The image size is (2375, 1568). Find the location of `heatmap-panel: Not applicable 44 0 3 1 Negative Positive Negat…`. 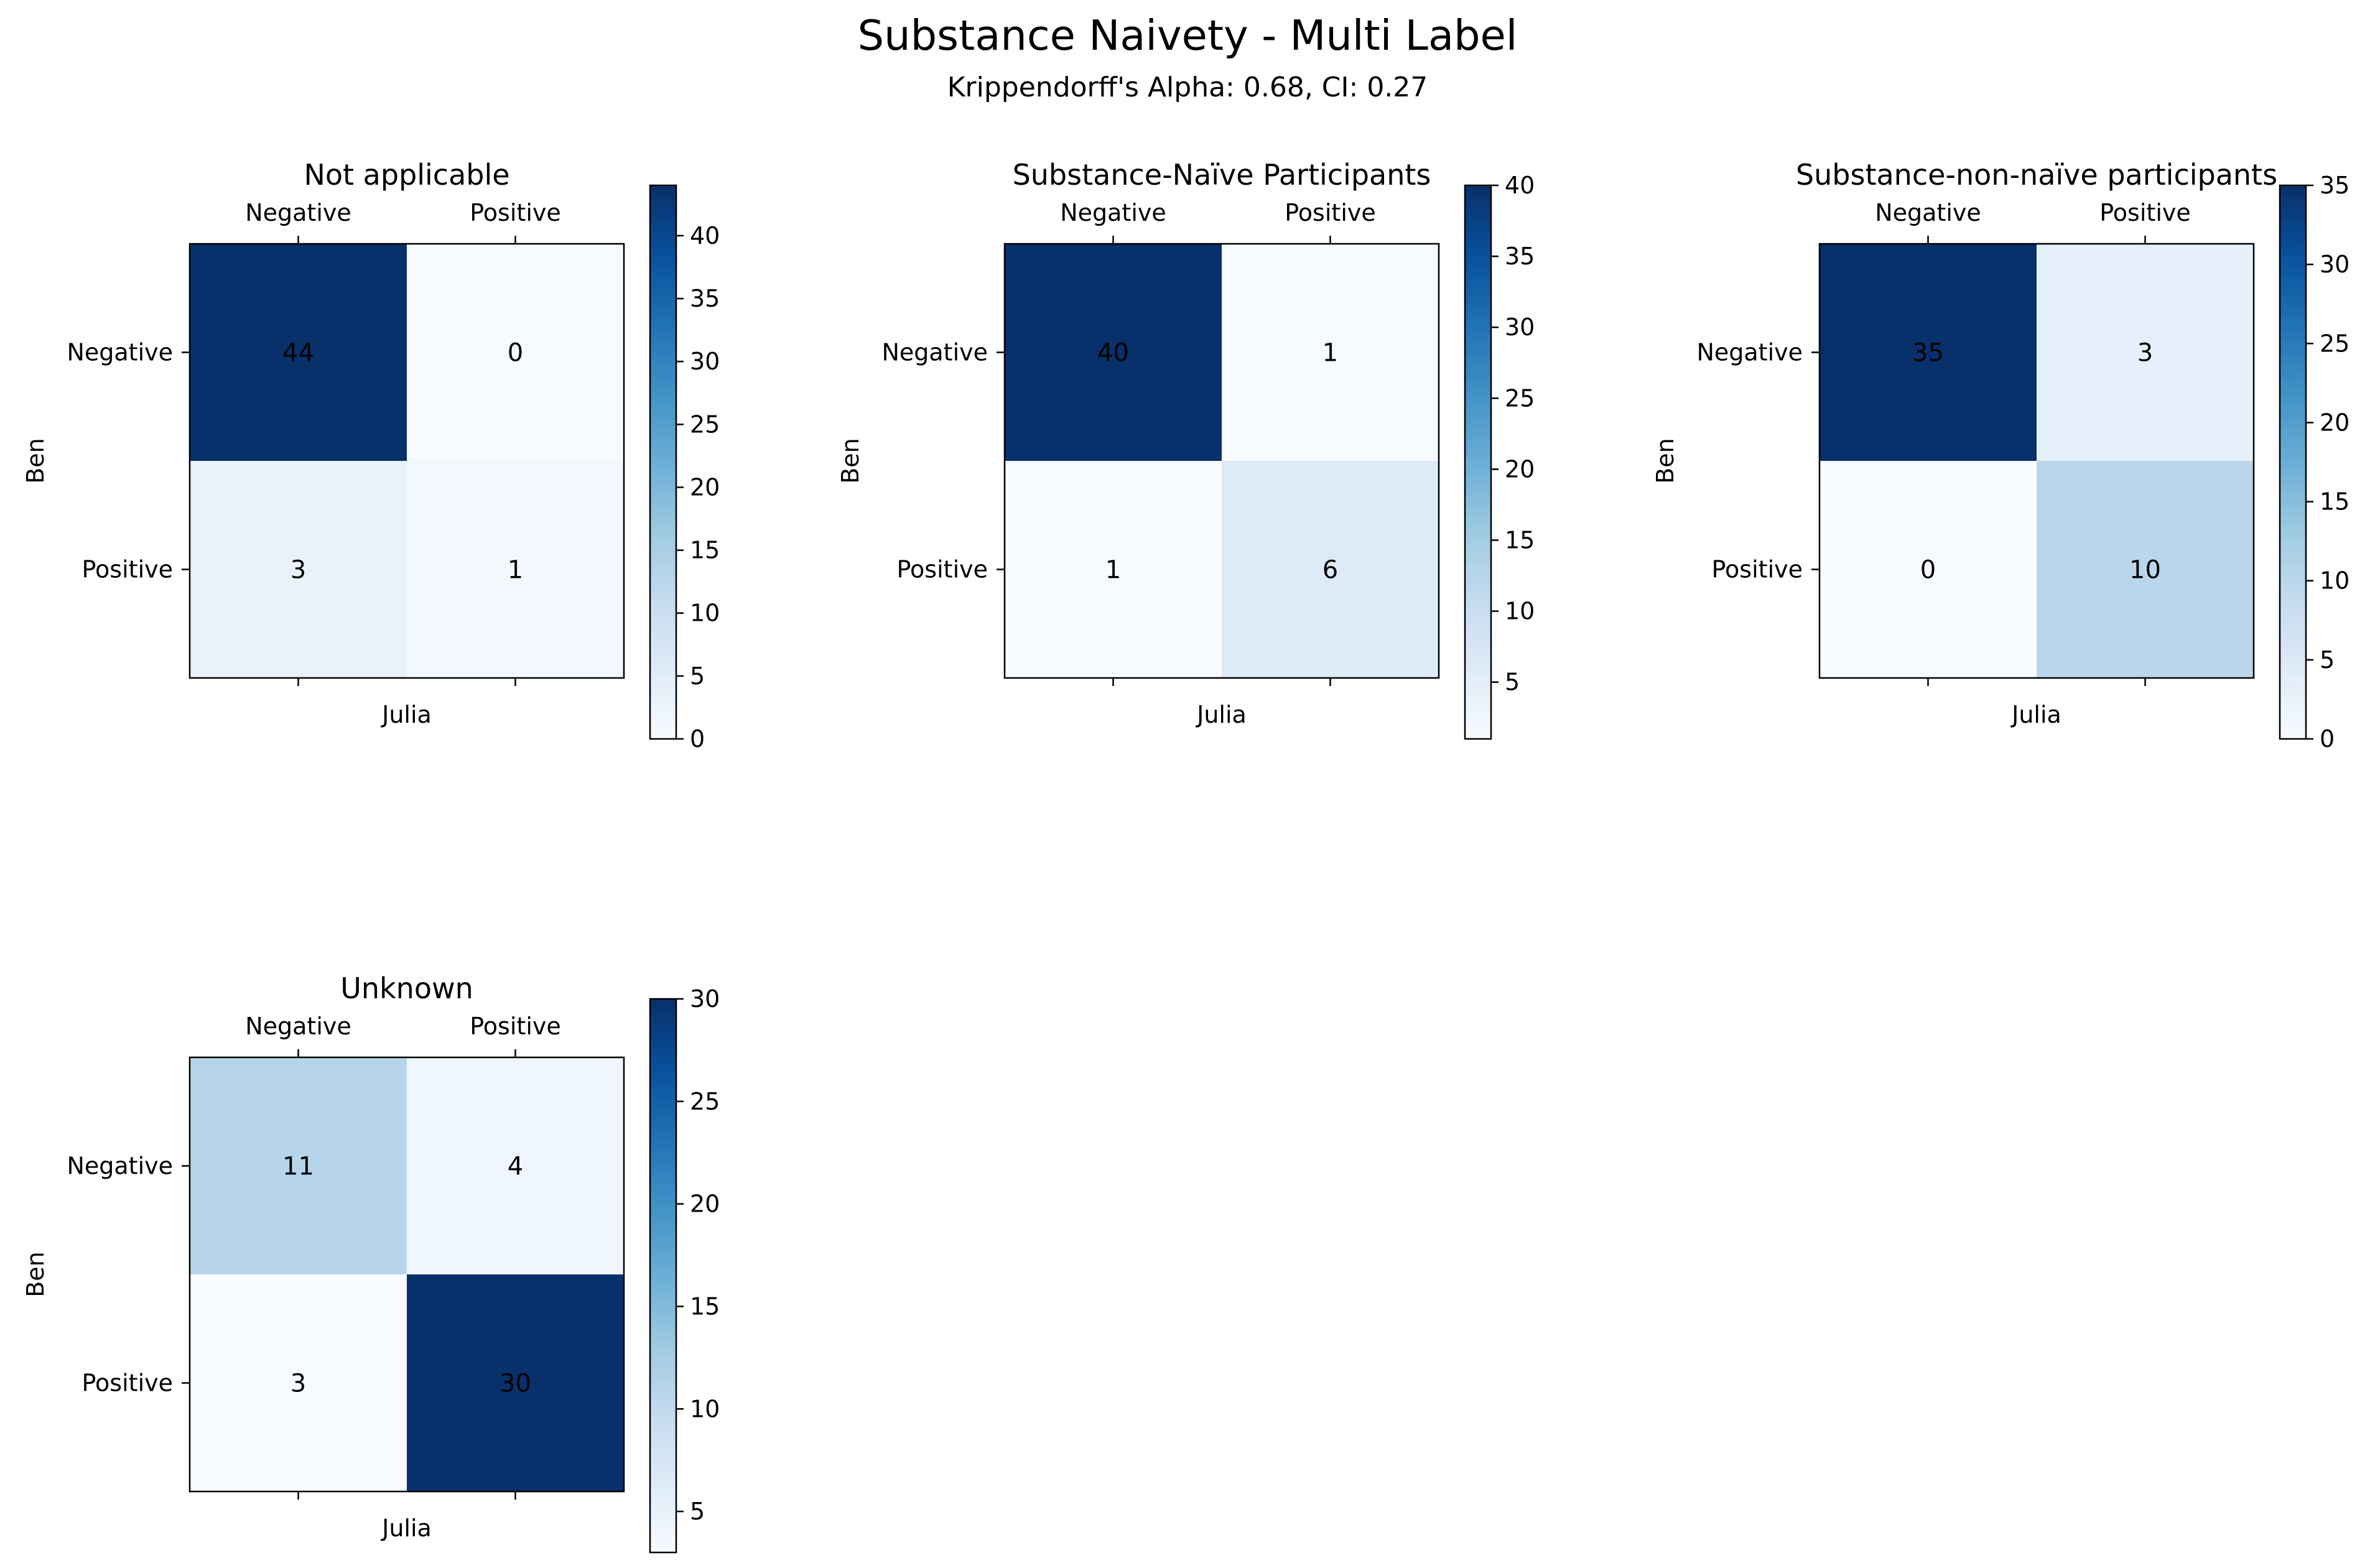

heatmap-panel: Not applicable 44 0 3 1 Negative Positive Negat… is located at coordinates (371, 455).